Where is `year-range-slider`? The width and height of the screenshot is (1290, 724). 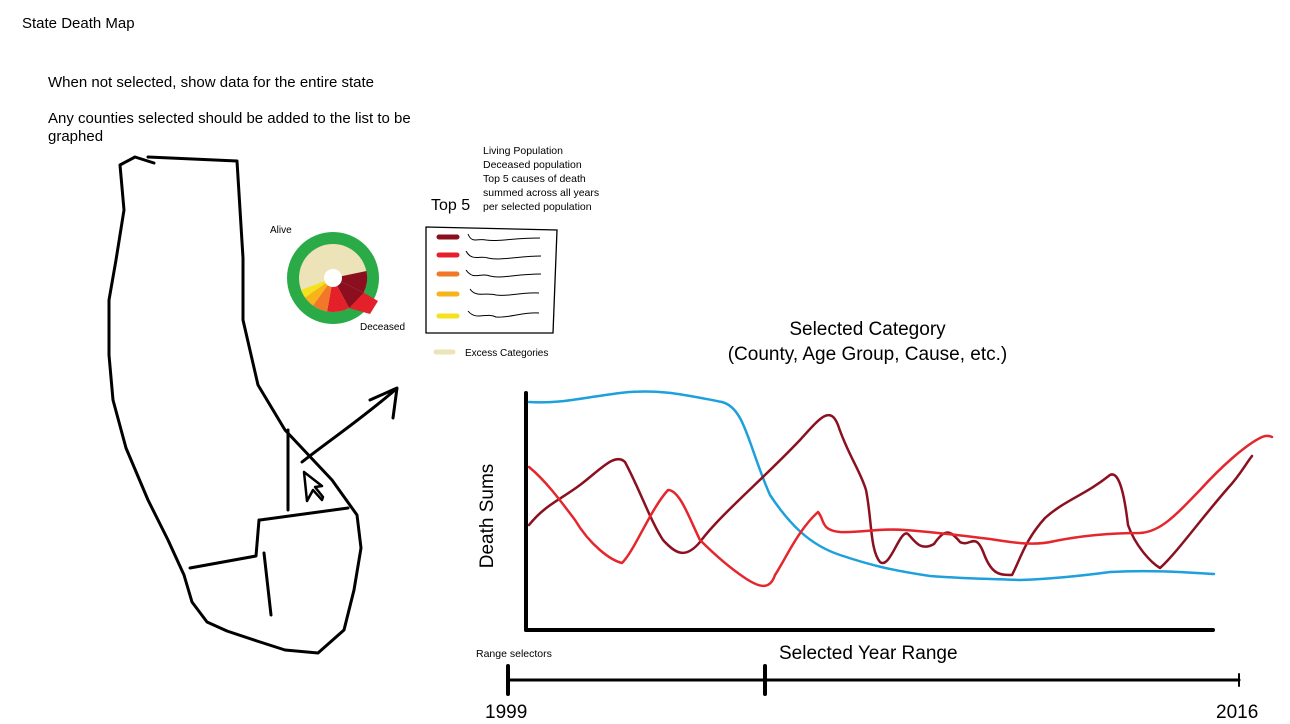 year-range-slider is located at coordinates (873, 680).